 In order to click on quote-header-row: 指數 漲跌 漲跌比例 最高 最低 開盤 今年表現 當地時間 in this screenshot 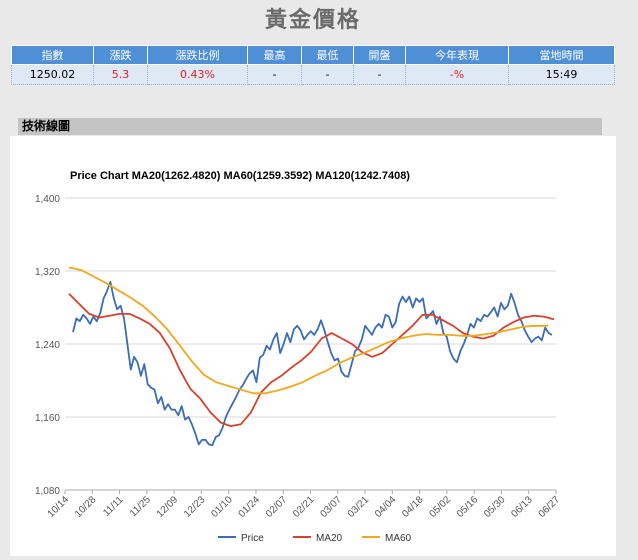, I will do `click(313, 55)`.